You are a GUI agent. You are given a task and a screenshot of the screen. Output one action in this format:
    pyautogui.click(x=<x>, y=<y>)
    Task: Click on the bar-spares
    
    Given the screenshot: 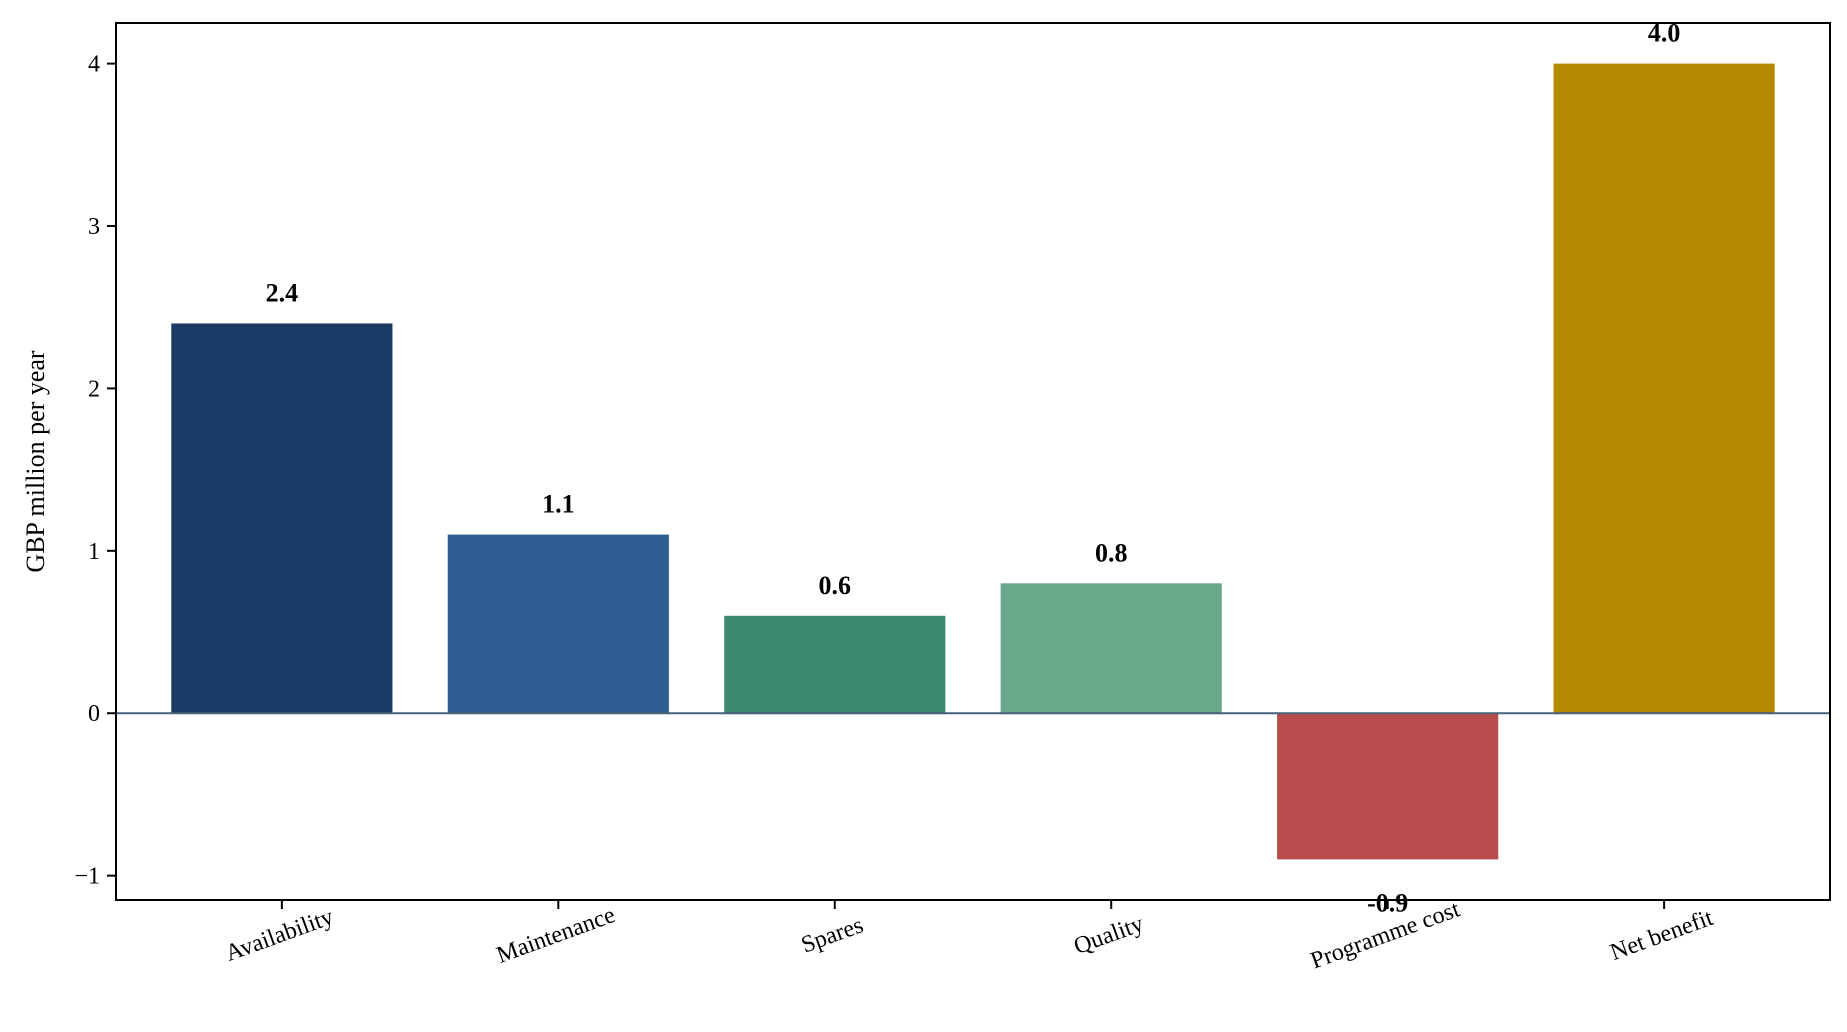 What is the action you would take?
    pyautogui.click(x=835, y=664)
    